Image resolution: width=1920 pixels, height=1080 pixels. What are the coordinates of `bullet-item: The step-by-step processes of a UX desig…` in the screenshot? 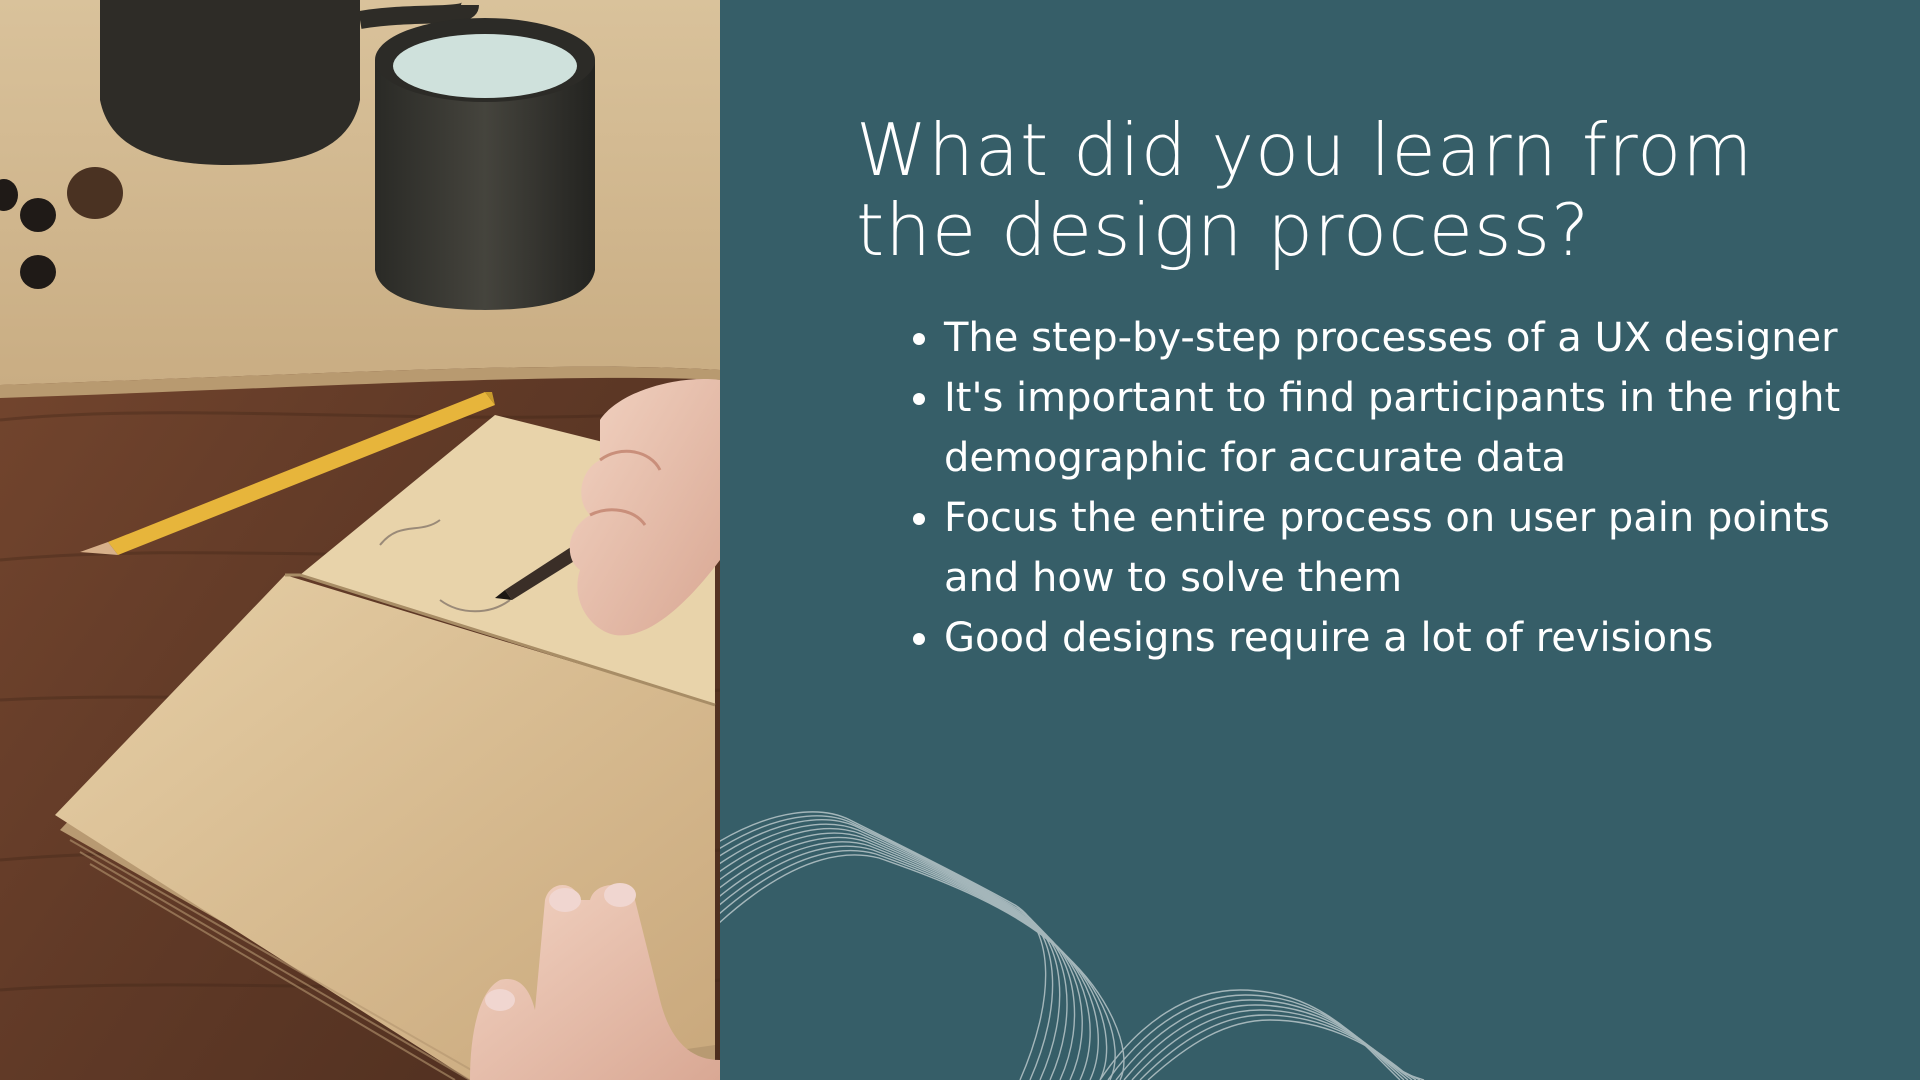 It's located at (1404, 338).